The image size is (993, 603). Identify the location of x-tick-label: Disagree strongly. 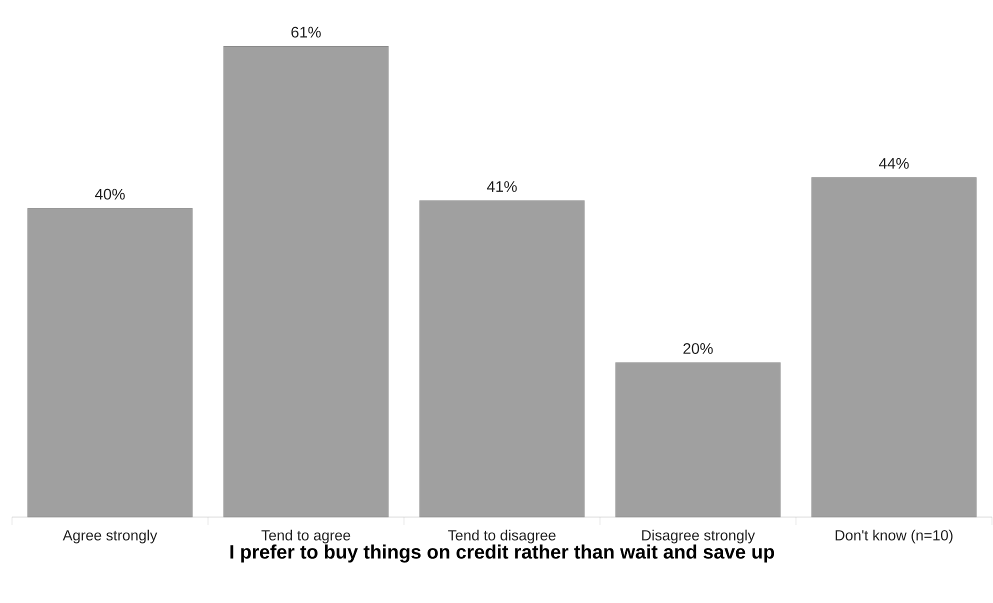
(698, 537).